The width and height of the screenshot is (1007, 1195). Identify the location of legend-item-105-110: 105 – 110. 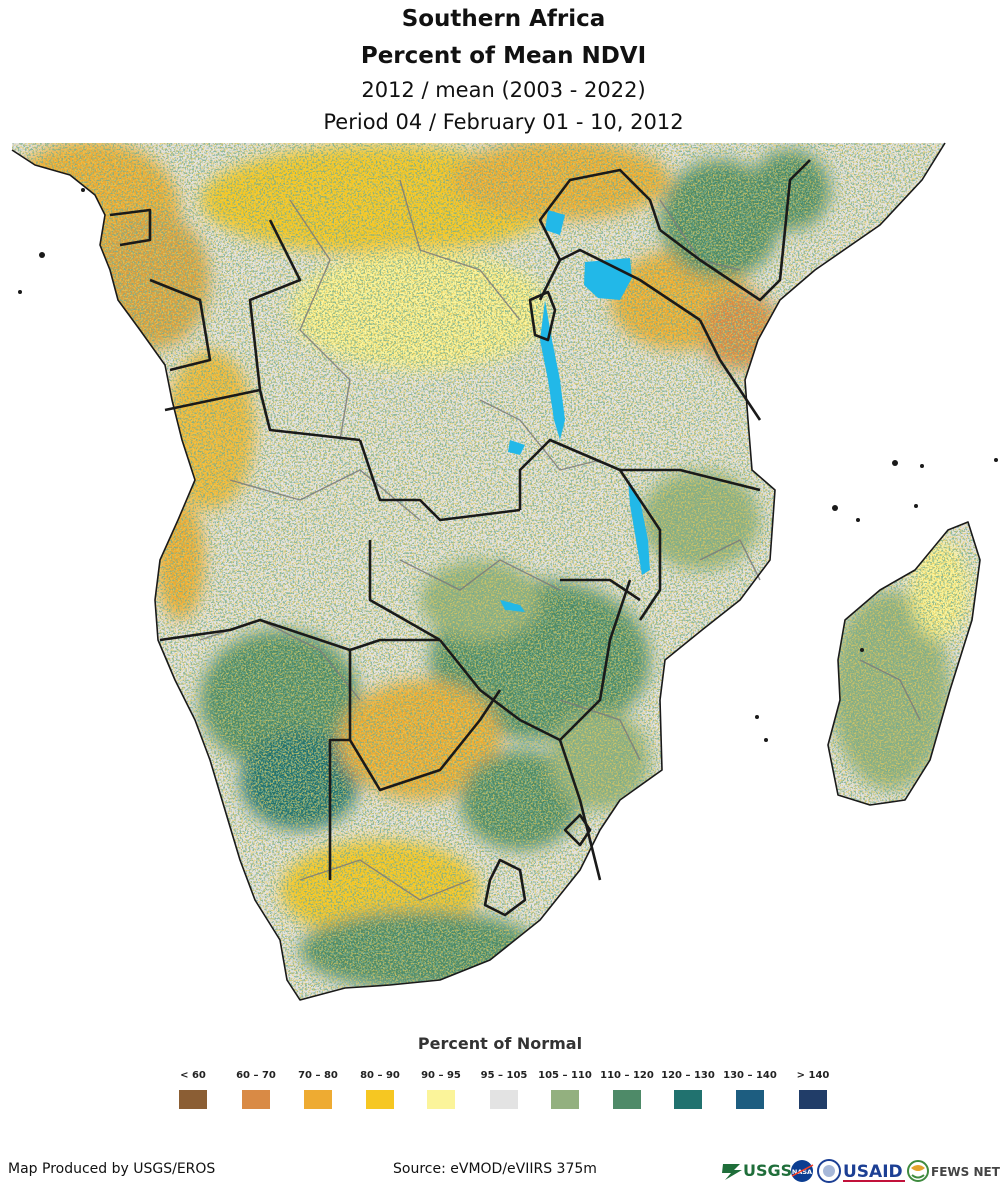
(565, 1088).